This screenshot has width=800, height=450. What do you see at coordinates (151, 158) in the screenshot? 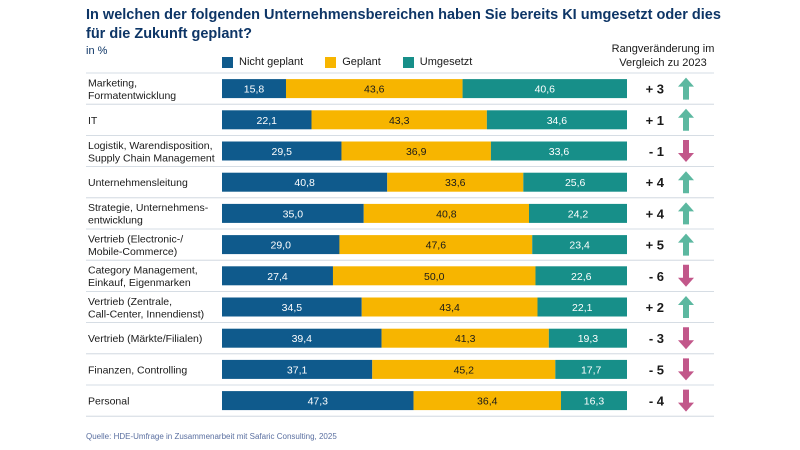
I see `category-label: Supply Chain Management` at bounding box center [151, 158].